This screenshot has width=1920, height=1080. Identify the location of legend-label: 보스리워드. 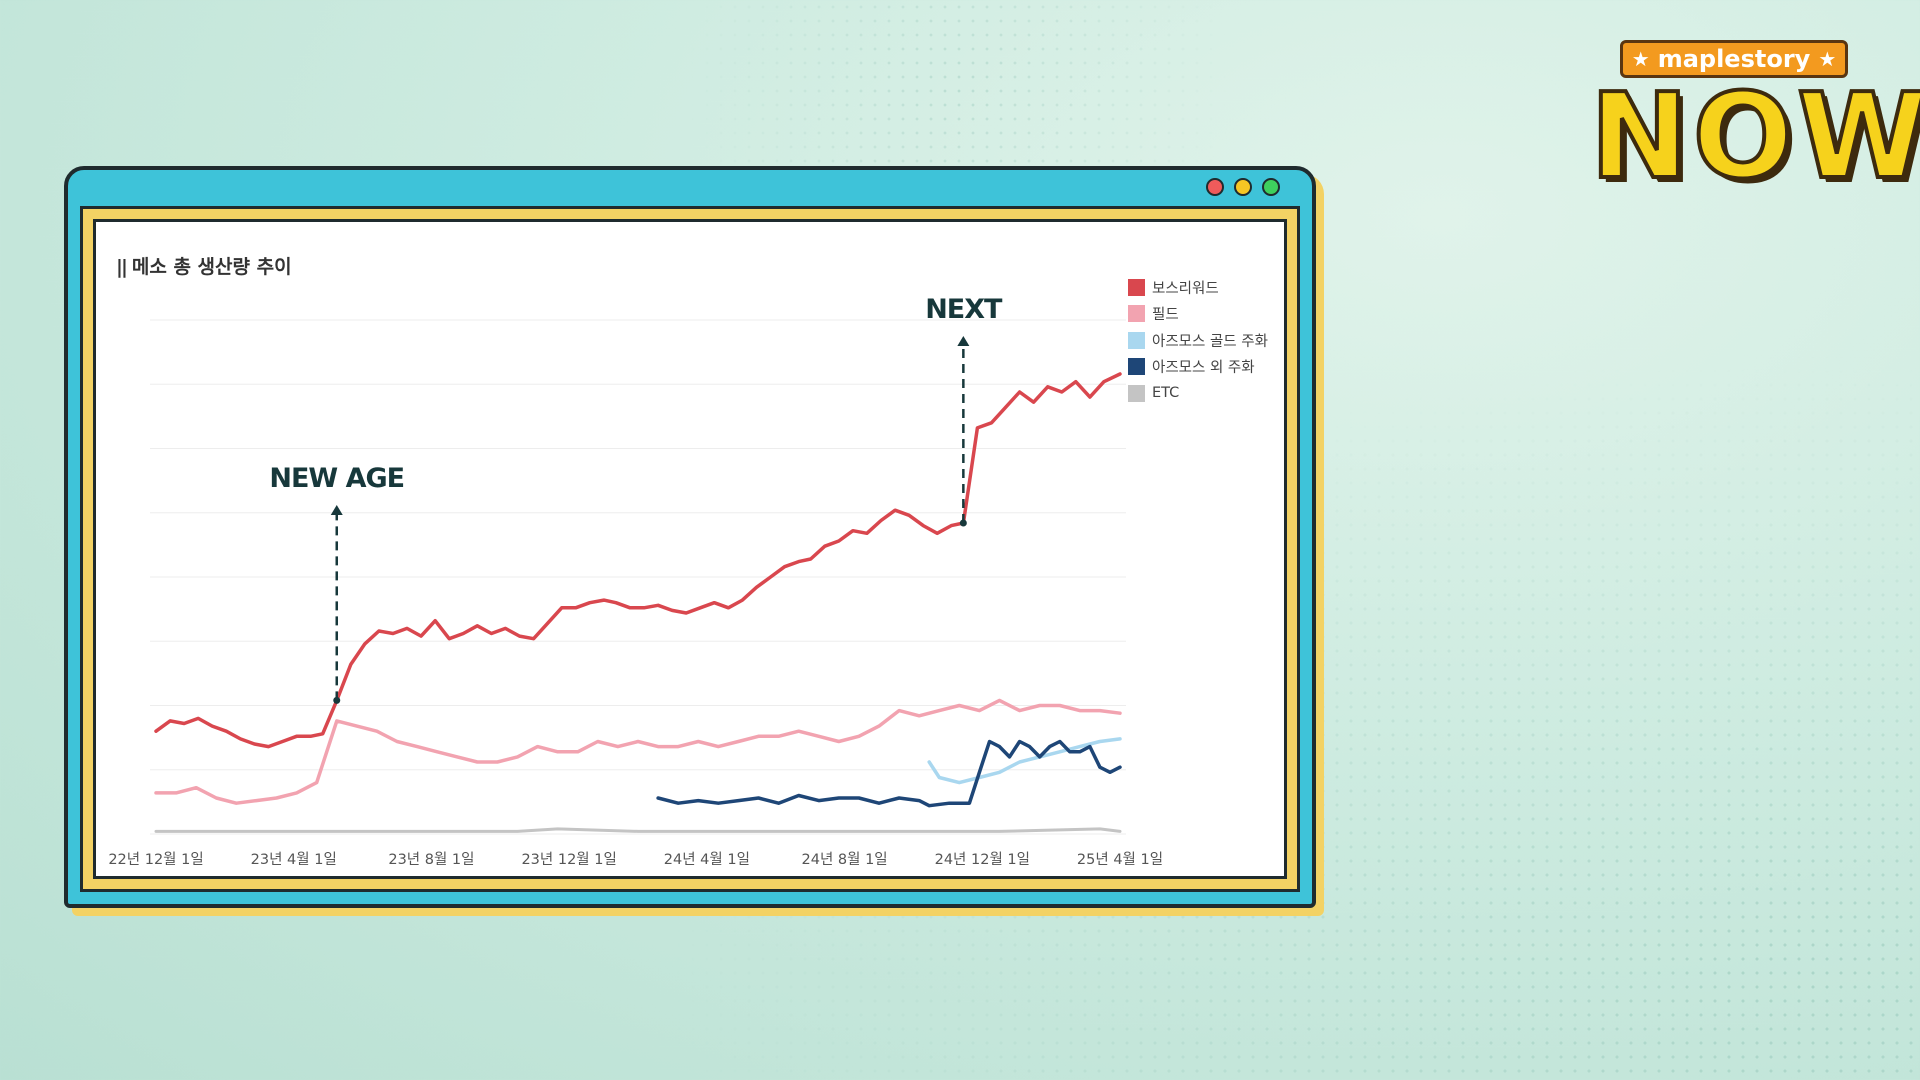
(1185, 288).